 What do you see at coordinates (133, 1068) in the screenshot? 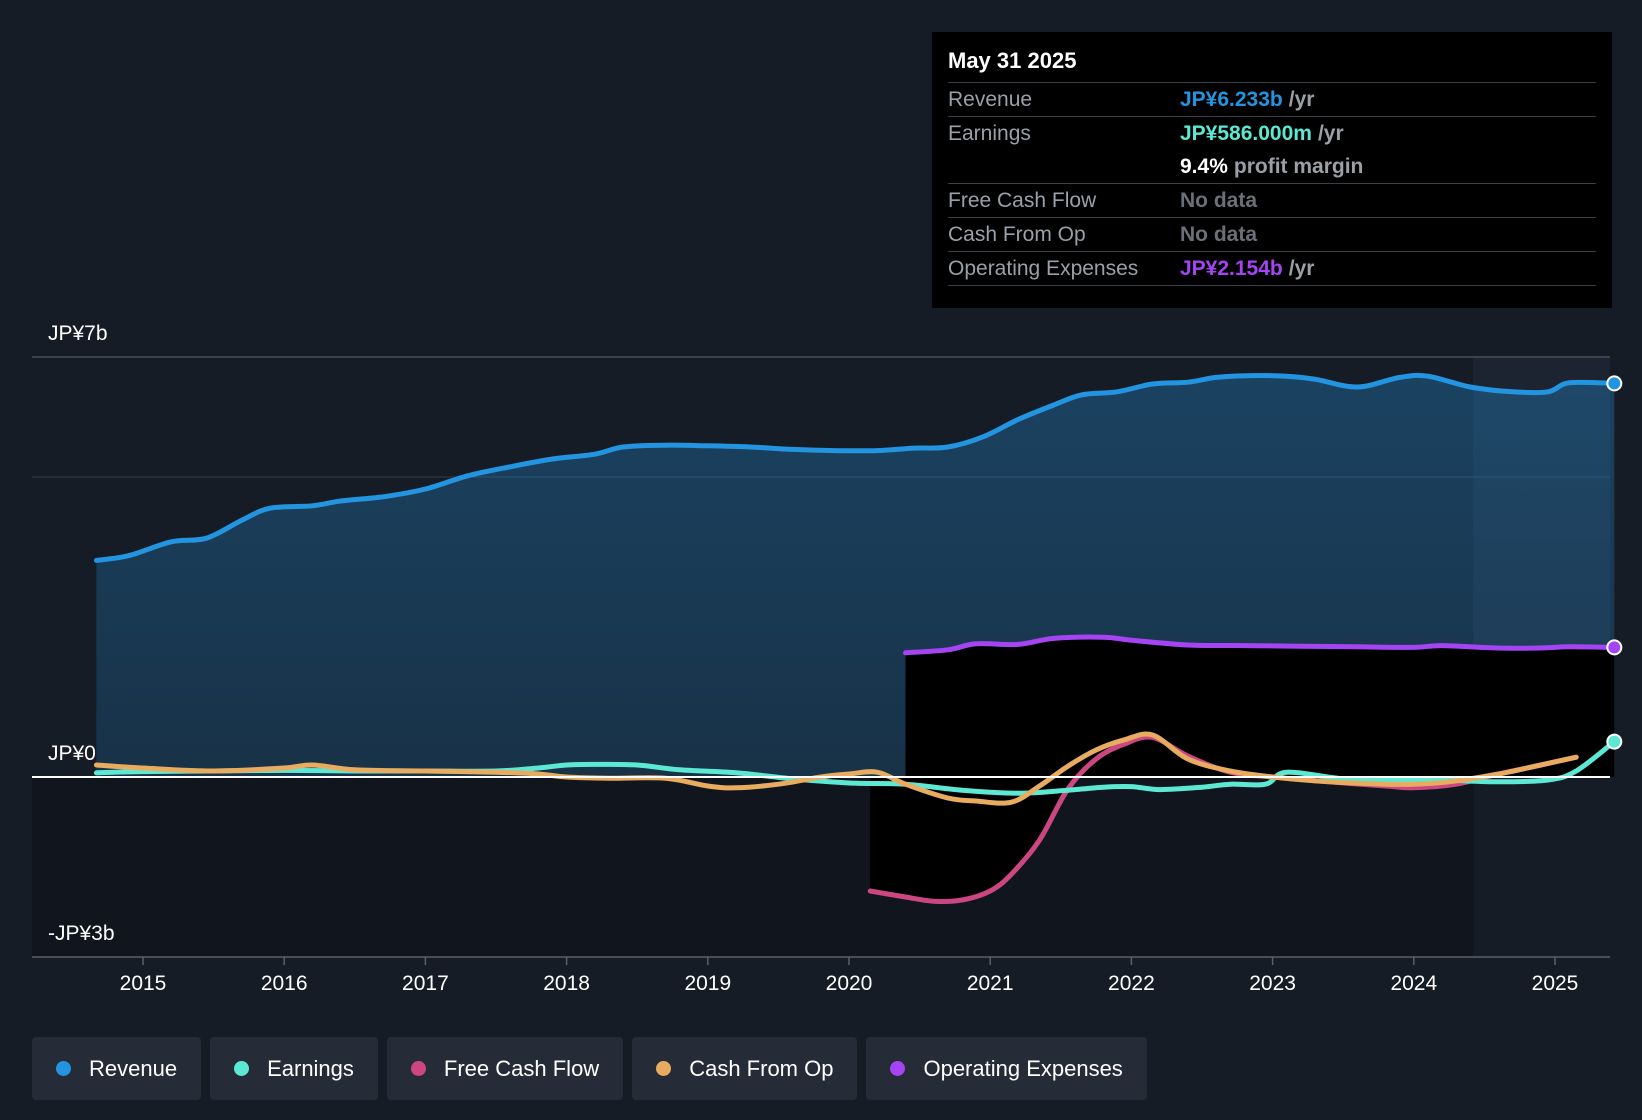
I see `legend-label: Revenue` at bounding box center [133, 1068].